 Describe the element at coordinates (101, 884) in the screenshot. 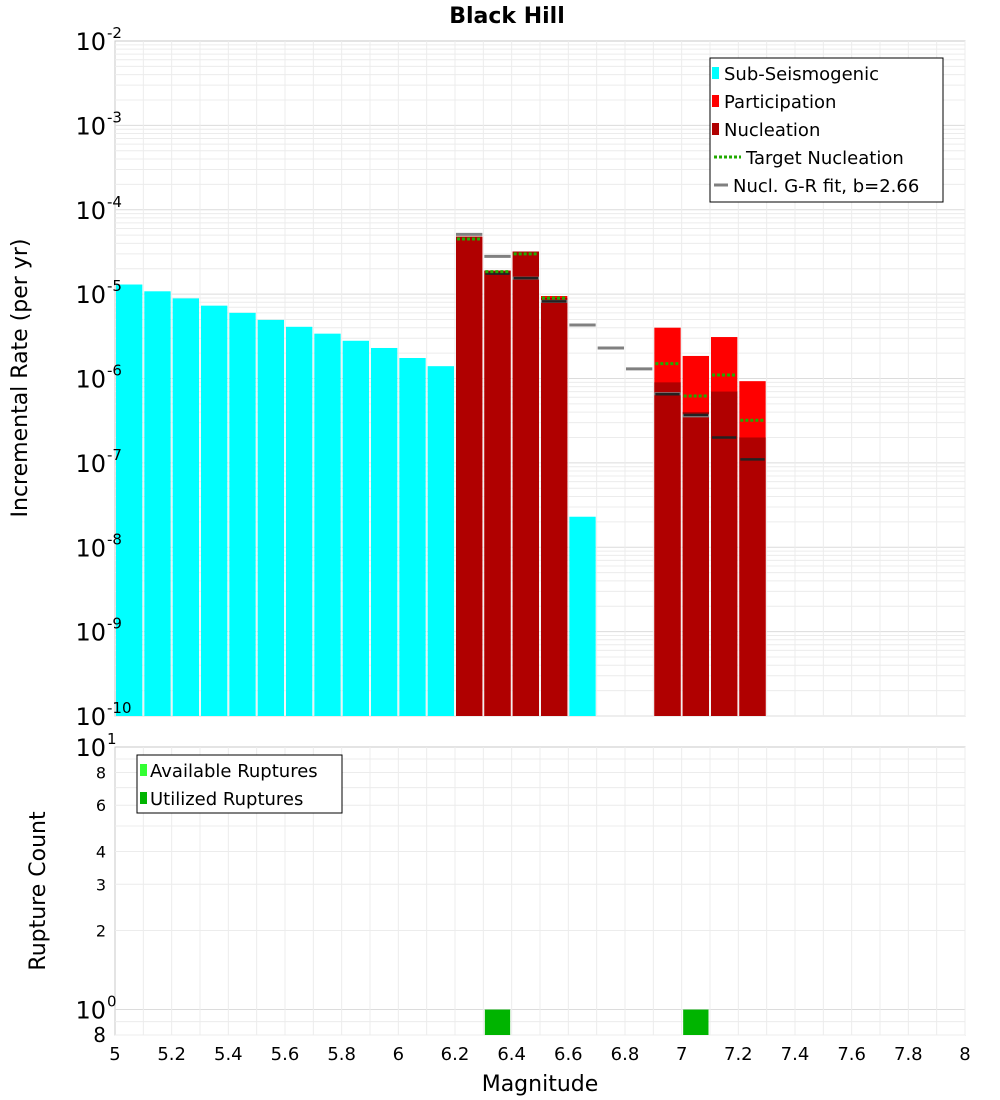

I see `bottom-y-minor-tick-label: 3` at that location.